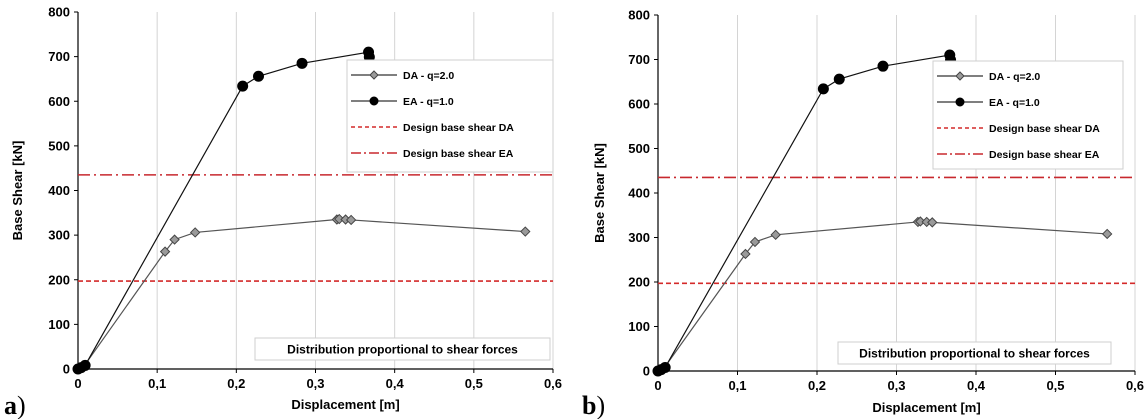 Image resolution: width=1146 pixels, height=419 pixels. I want to click on panel-label: a), so click(15, 405).